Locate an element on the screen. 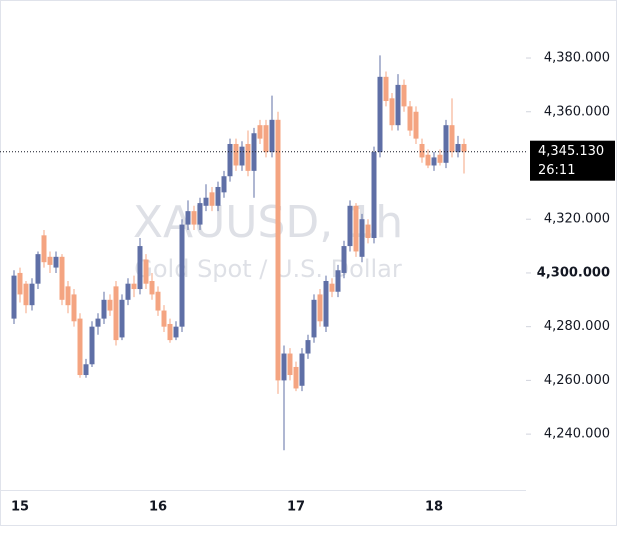  x-tick-label: 16 is located at coordinates (158, 507).